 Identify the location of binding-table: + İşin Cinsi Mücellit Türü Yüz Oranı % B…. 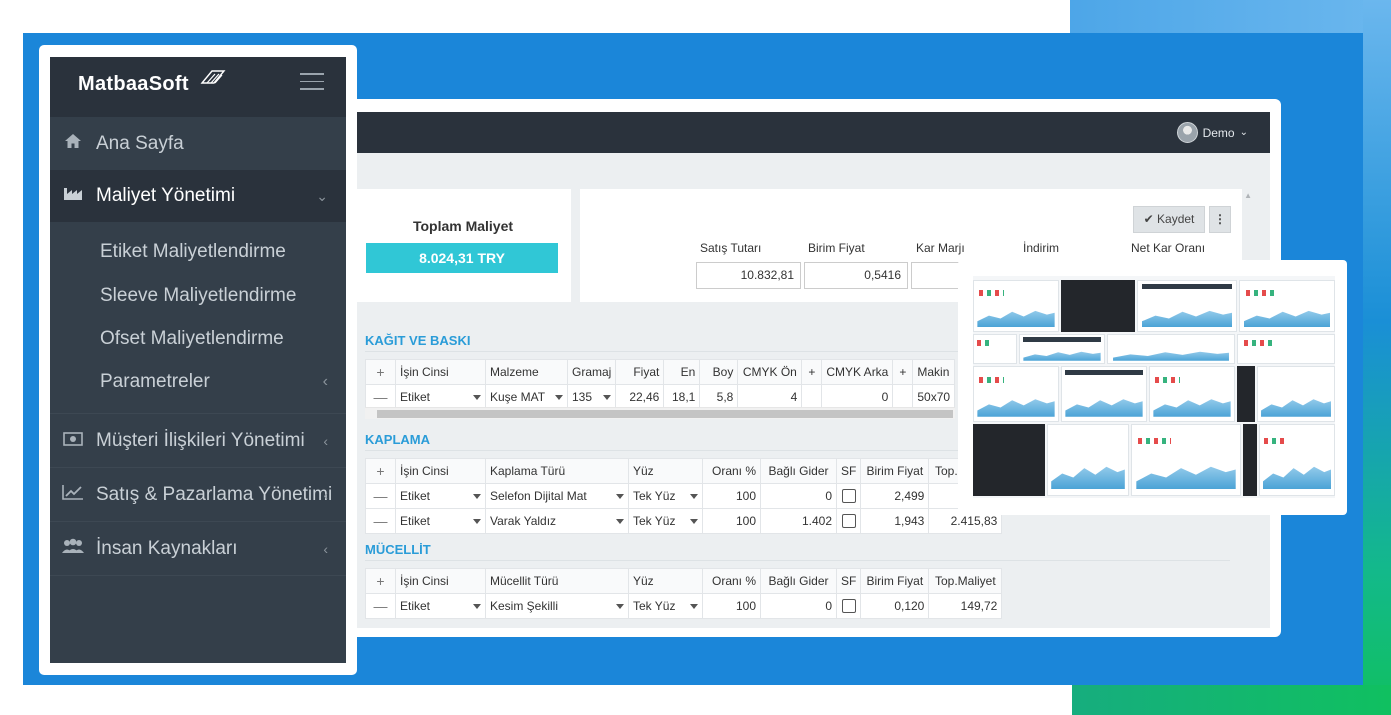
(684, 593).